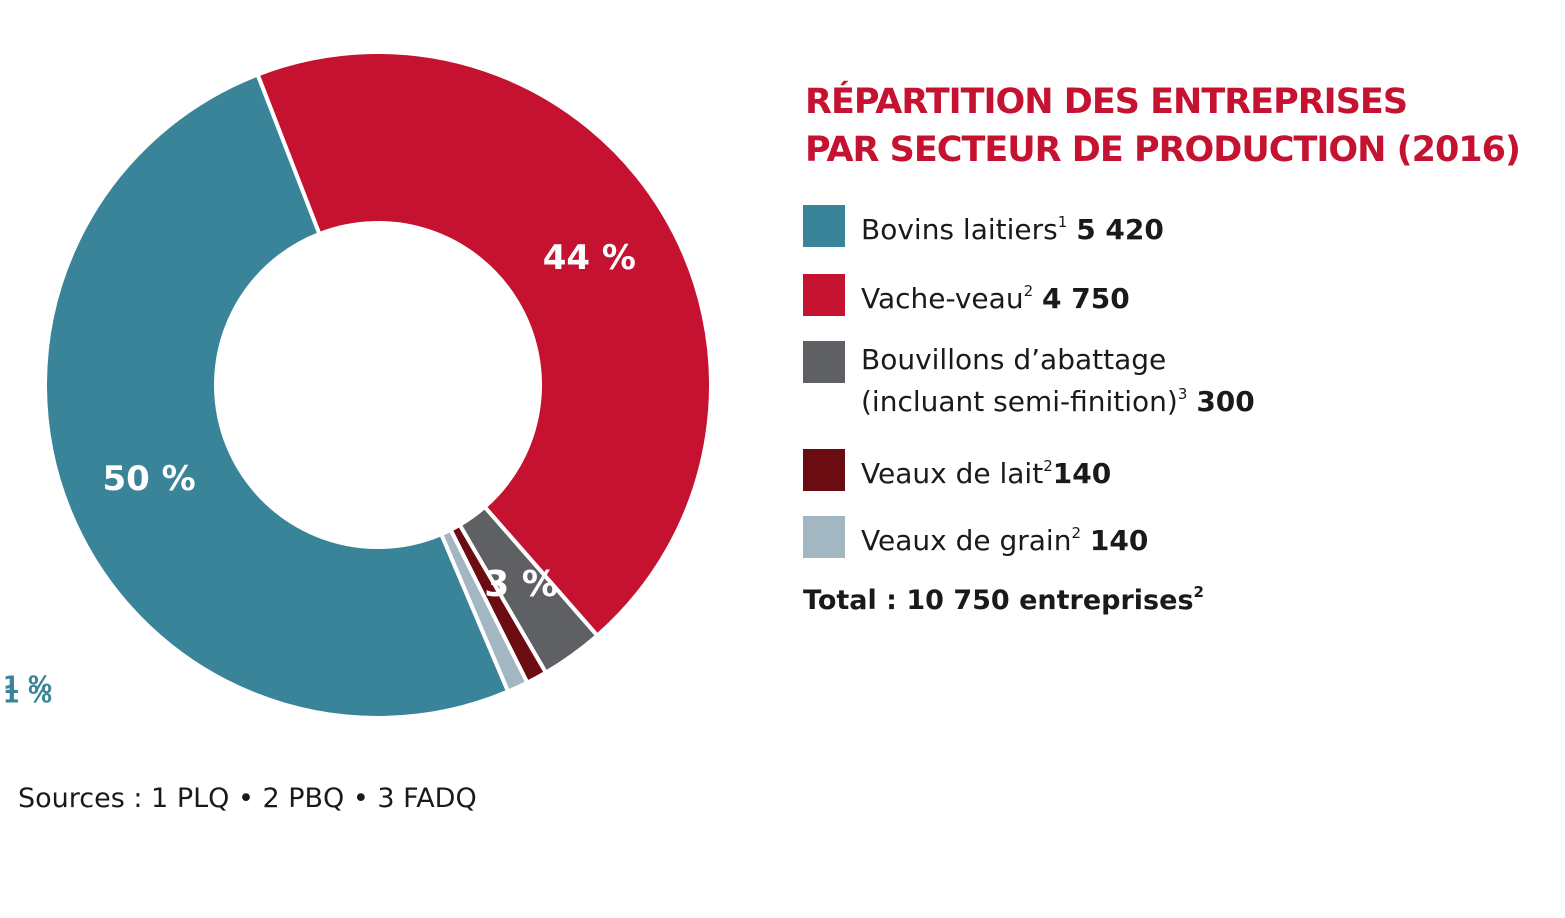 This screenshot has width=1565, height=918. Describe the element at coordinates (1225, 401) in the screenshot. I see `legend-count: 300` at that location.